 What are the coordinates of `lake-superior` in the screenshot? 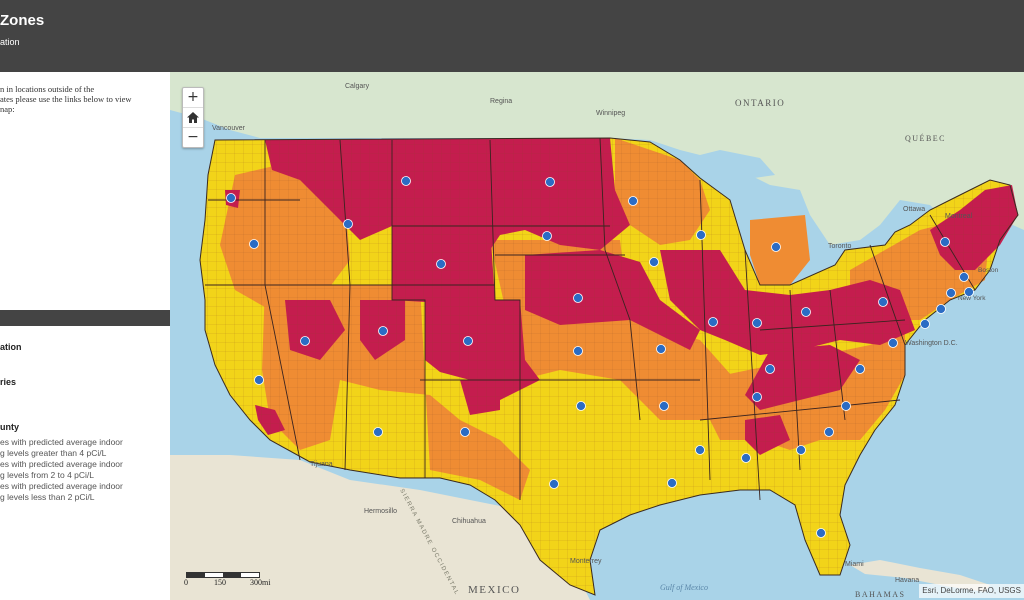 It's located at (727, 165).